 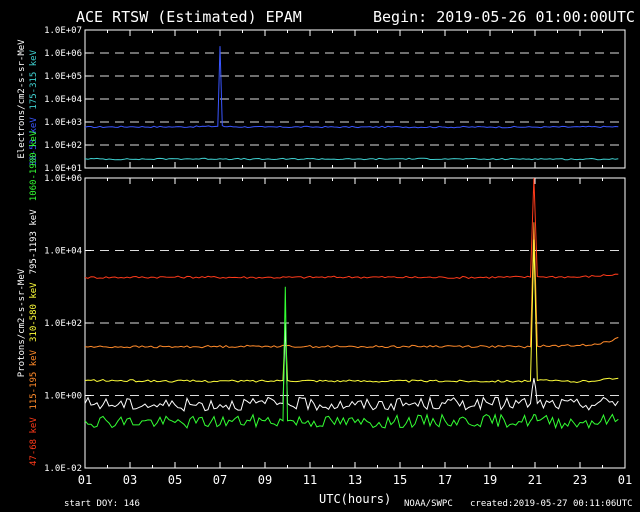 What do you see at coordinates (428, 504) in the screenshot?
I see `source-label: NOAA/SWPC` at bounding box center [428, 504].